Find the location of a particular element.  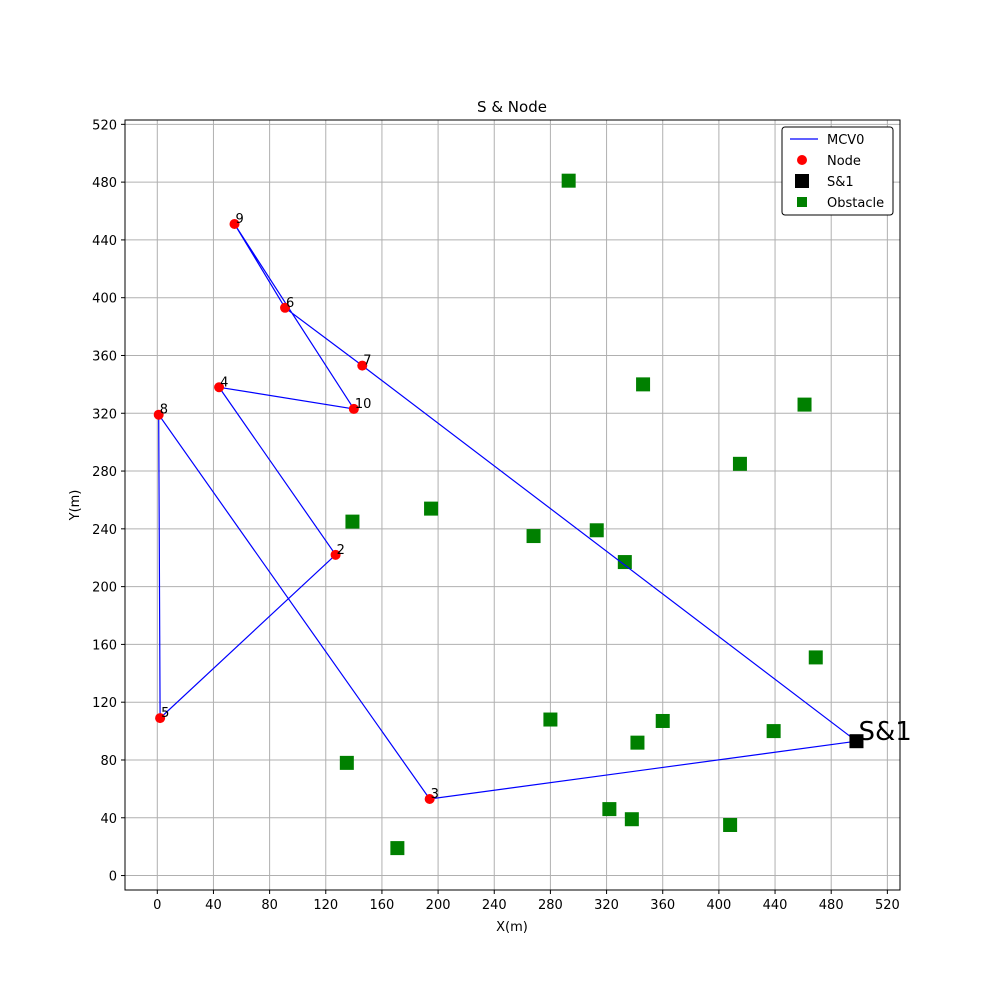

y-axis-label: Y(m) is located at coordinates (75, 506).